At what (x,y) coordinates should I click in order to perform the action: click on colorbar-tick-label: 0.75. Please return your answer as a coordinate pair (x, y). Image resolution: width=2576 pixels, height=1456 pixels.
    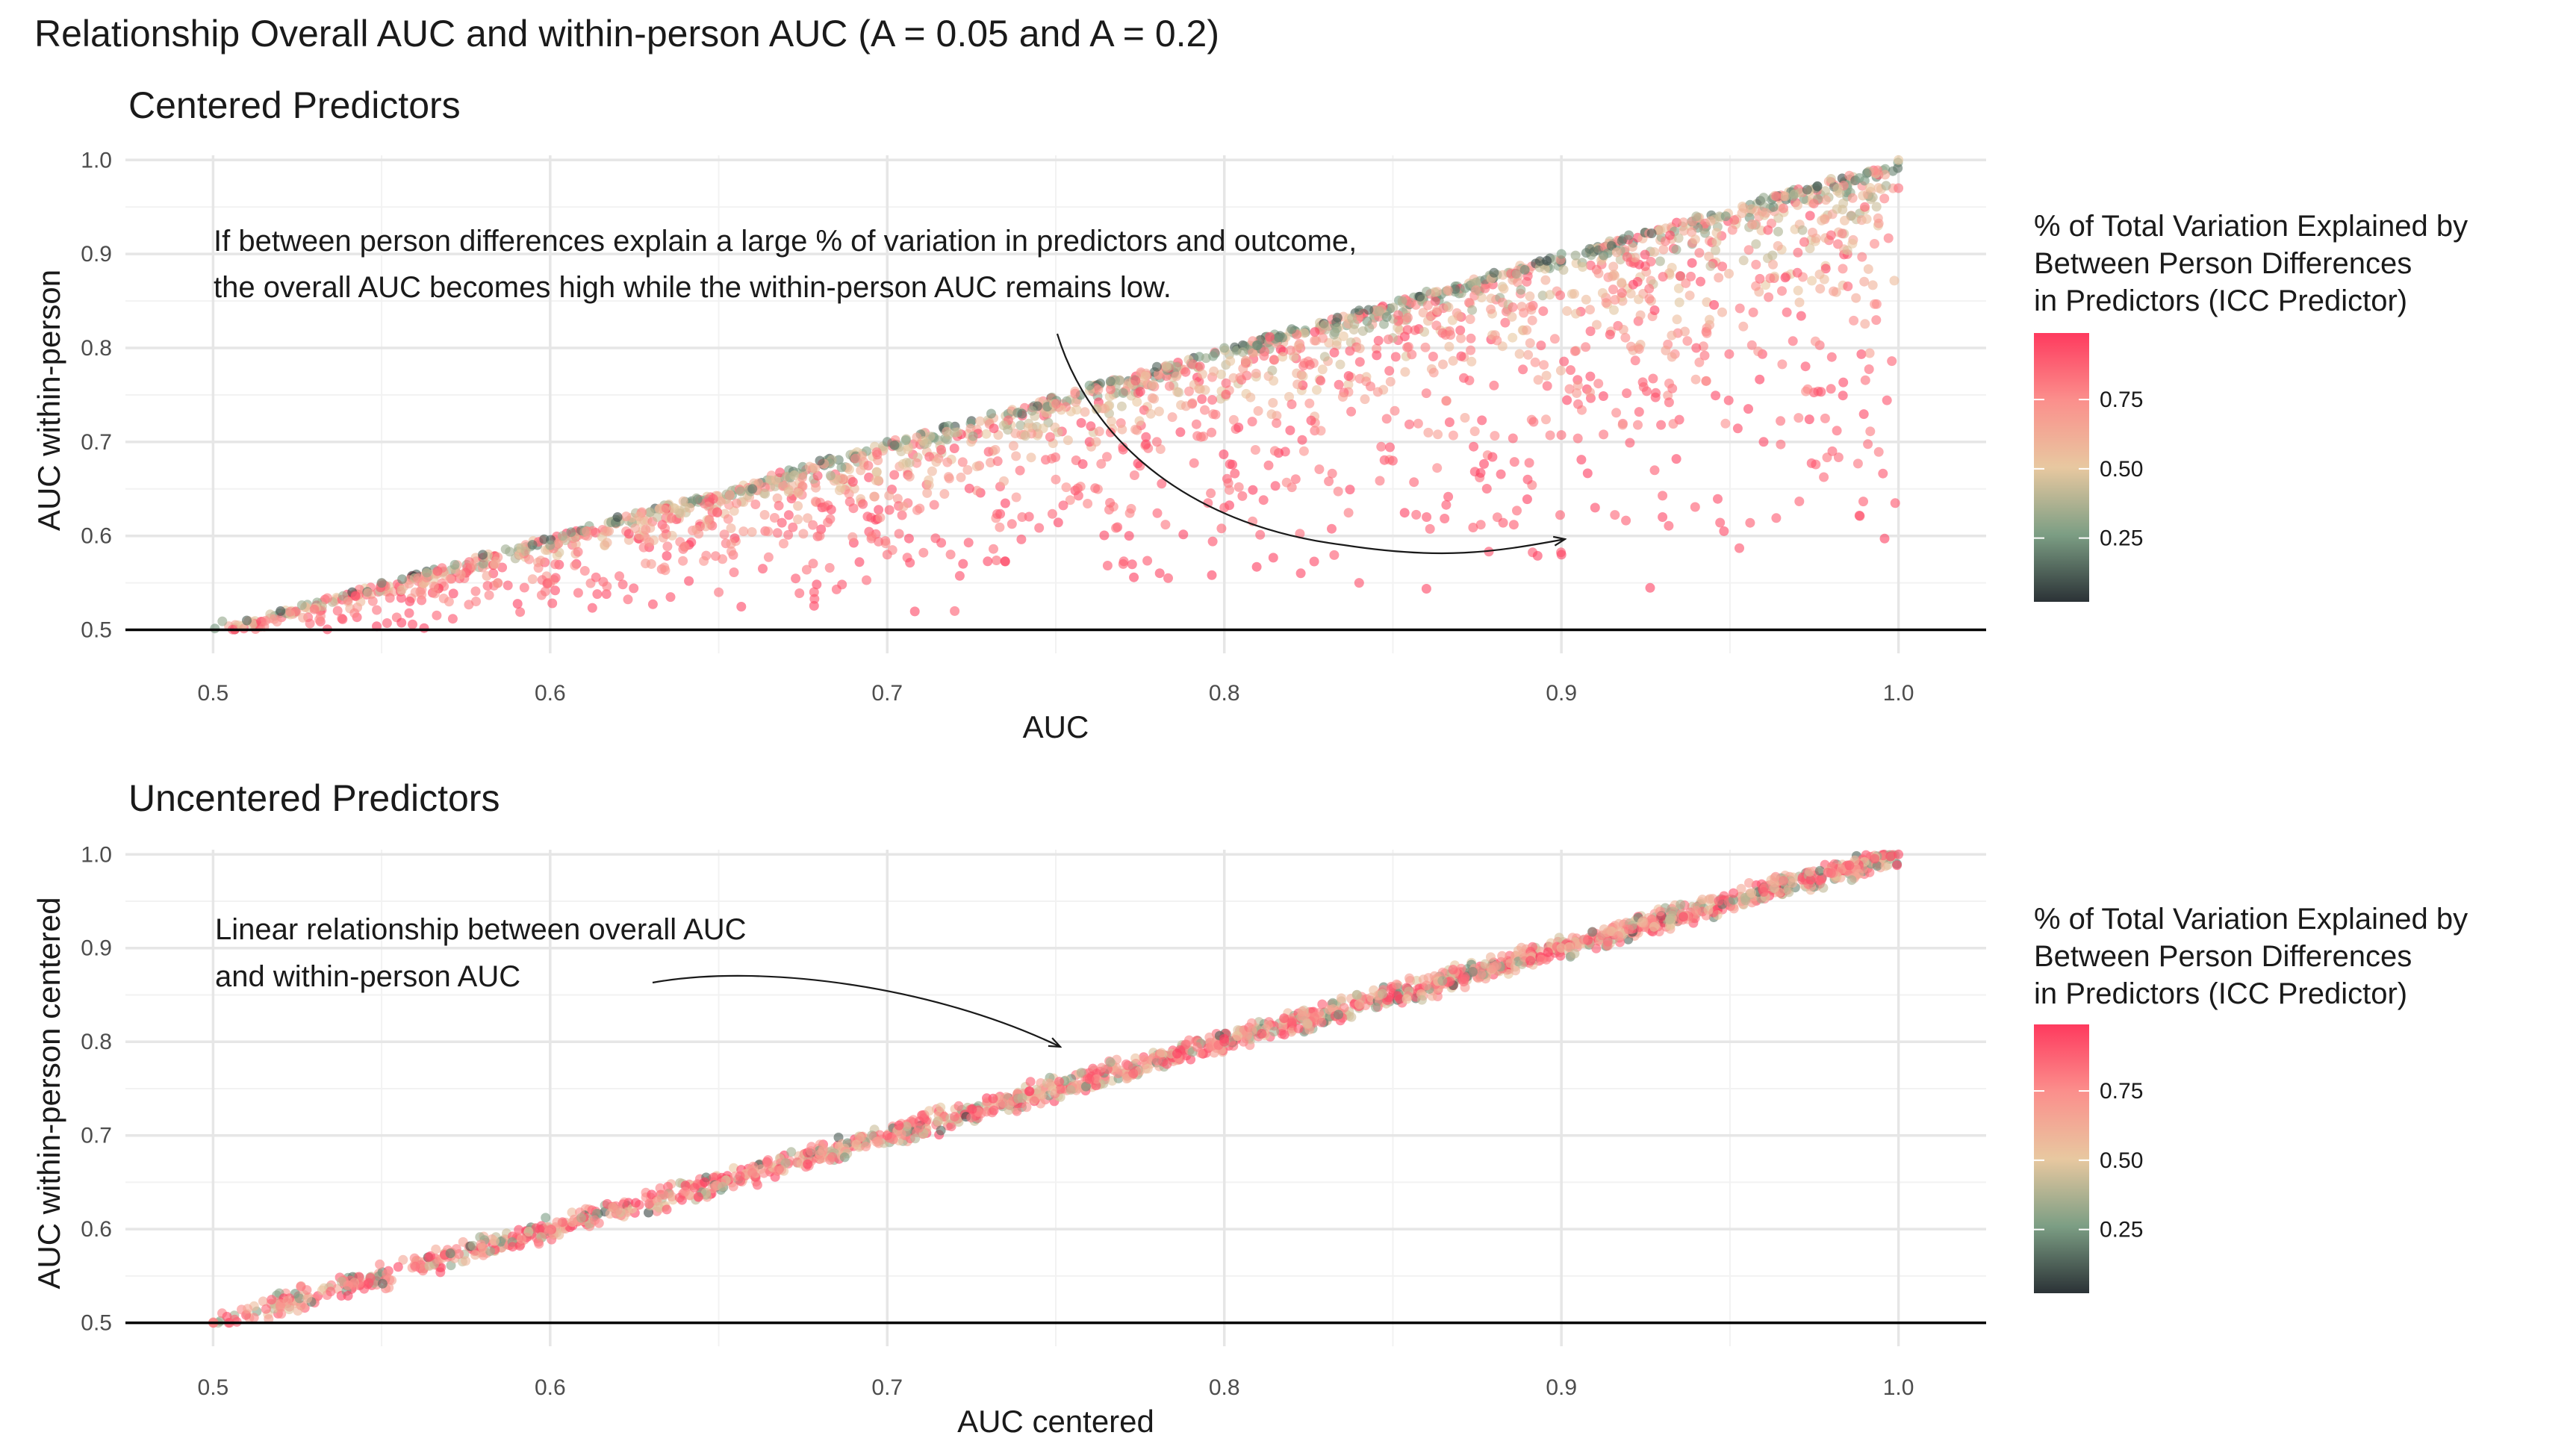
    Looking at the image, I should click on (2121, 1091).